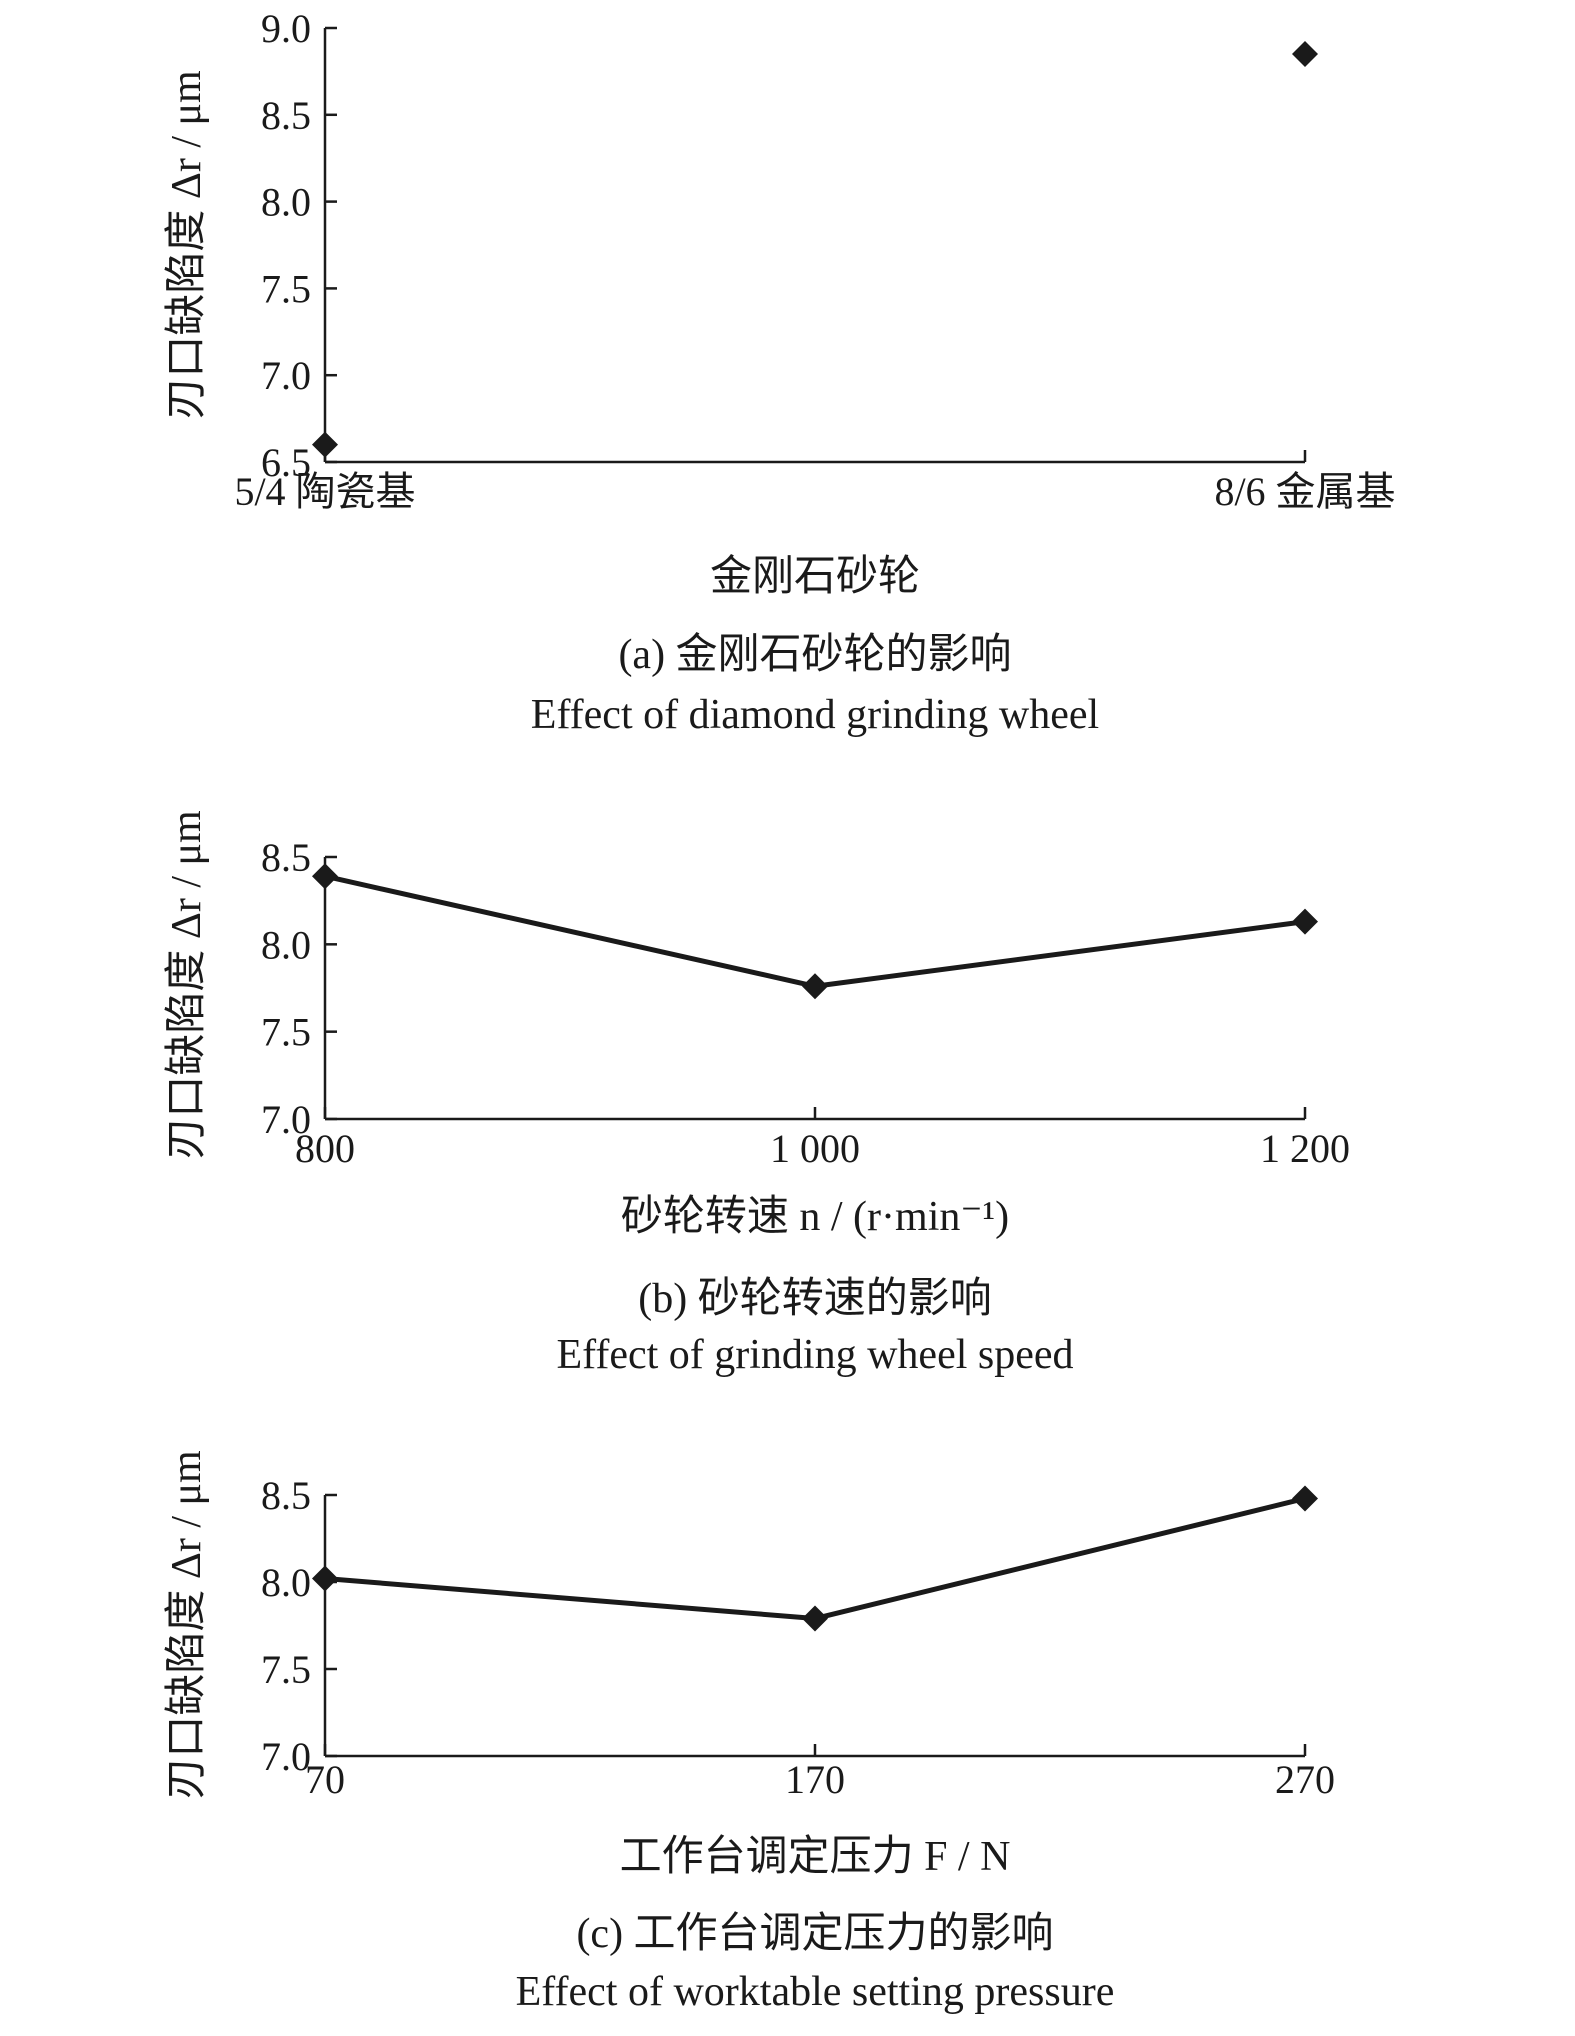 This screenshot has height=2036, width=1575. I want to click on chart2-y-axis-title: 刃口缺陷度 Δr / μm, so click(187, 985).